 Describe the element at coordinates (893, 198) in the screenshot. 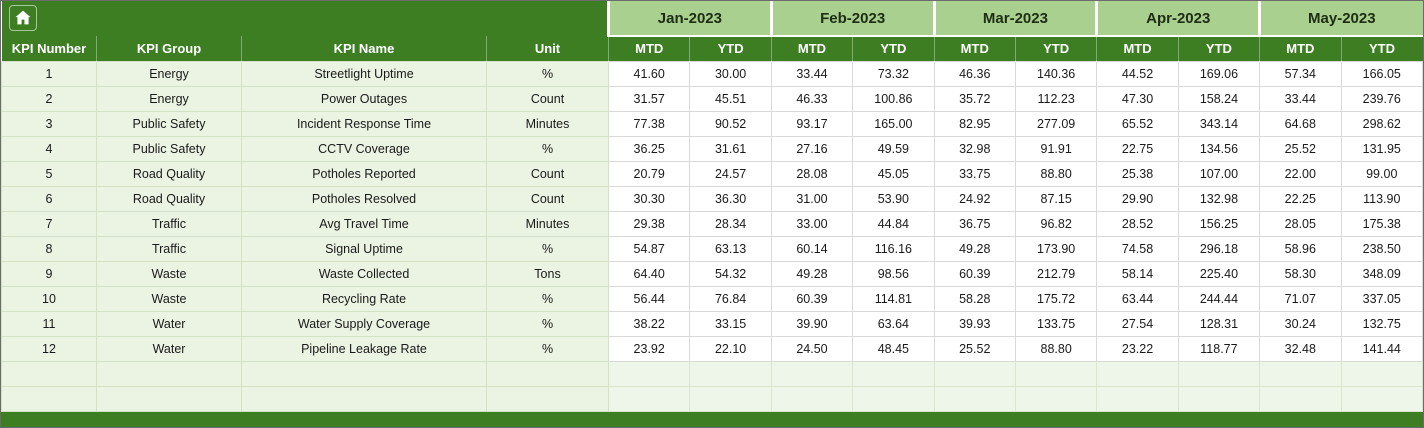

I see `value-cell: 53.90` at that location.